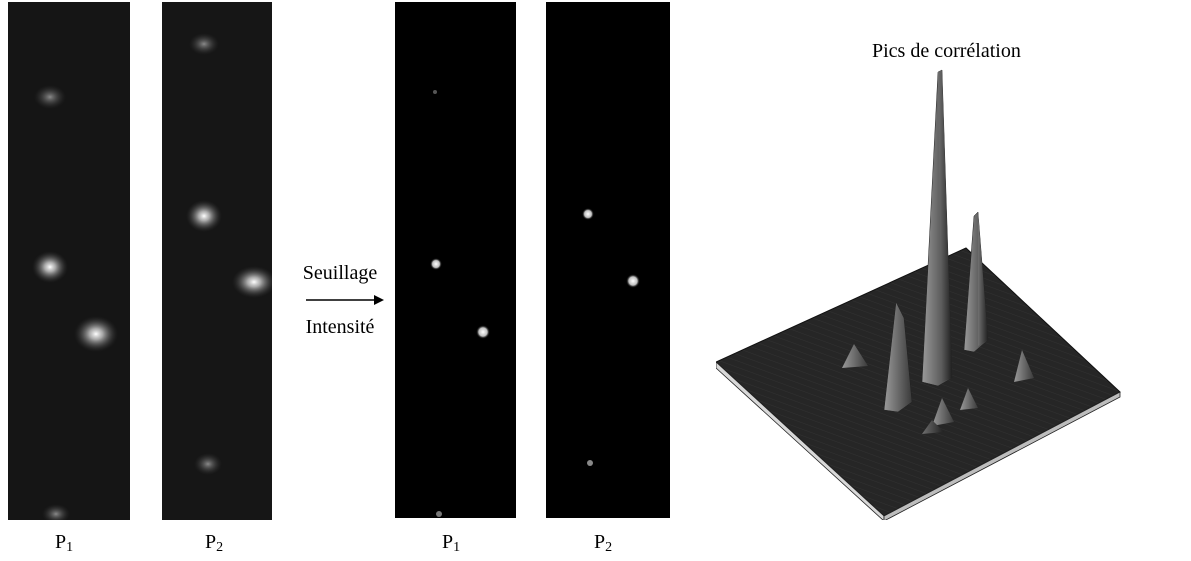  I want to click on surface-title: Pics de corrélation, so click(946, 51).